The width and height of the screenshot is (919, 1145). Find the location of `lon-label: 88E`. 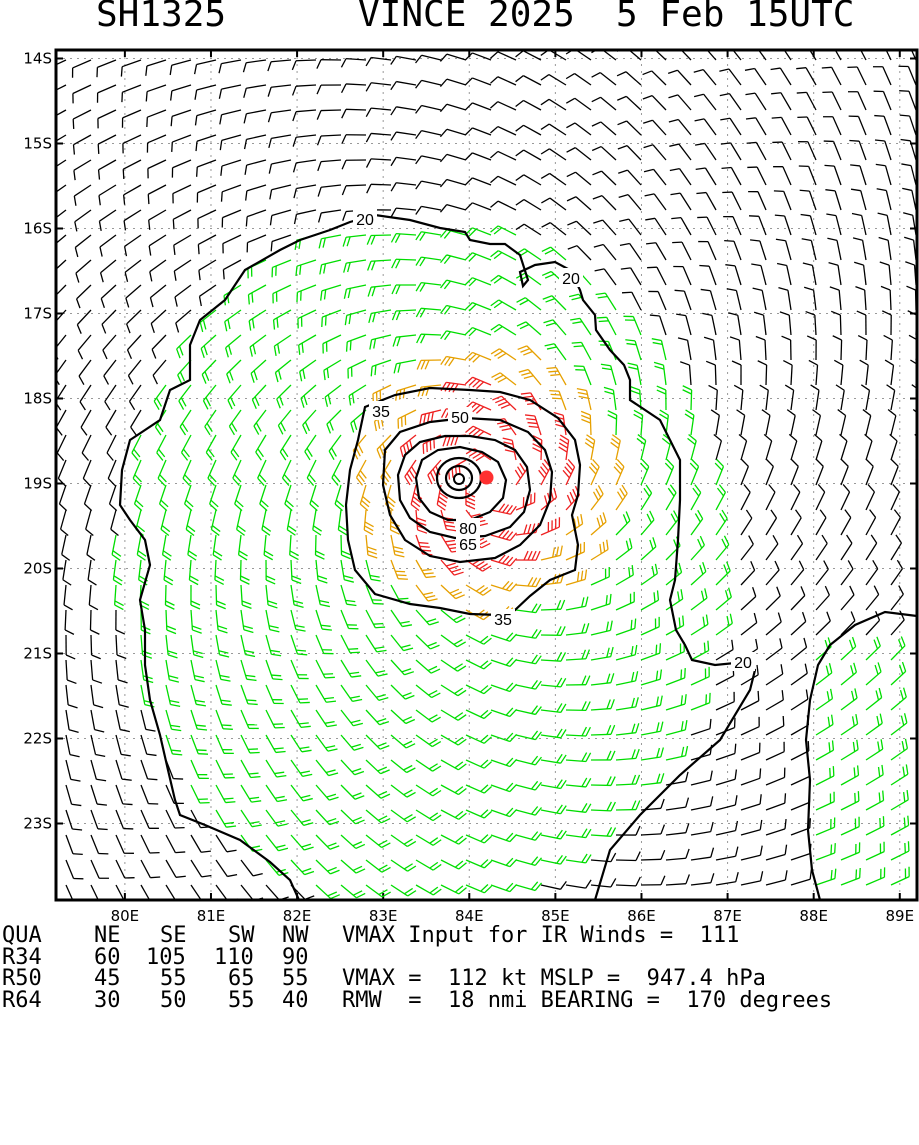

lon-label: 88E is located at coordinates (813, 916).